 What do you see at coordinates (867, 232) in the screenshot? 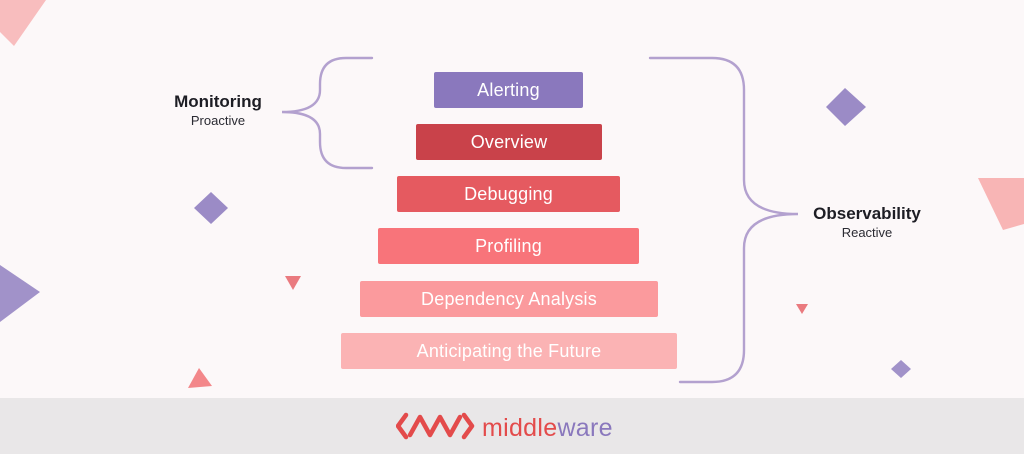
I see `observability-subtitle: Reactive` at bounding box center [867, 232].